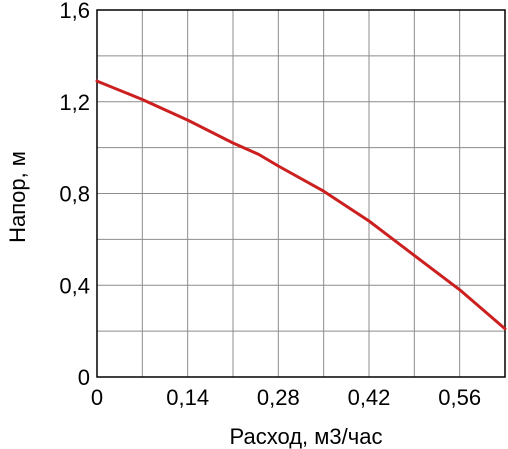 The width and height of the screenshot is (508, 449). I want to click on y-tick-label: 0,8, so click(74, 194).